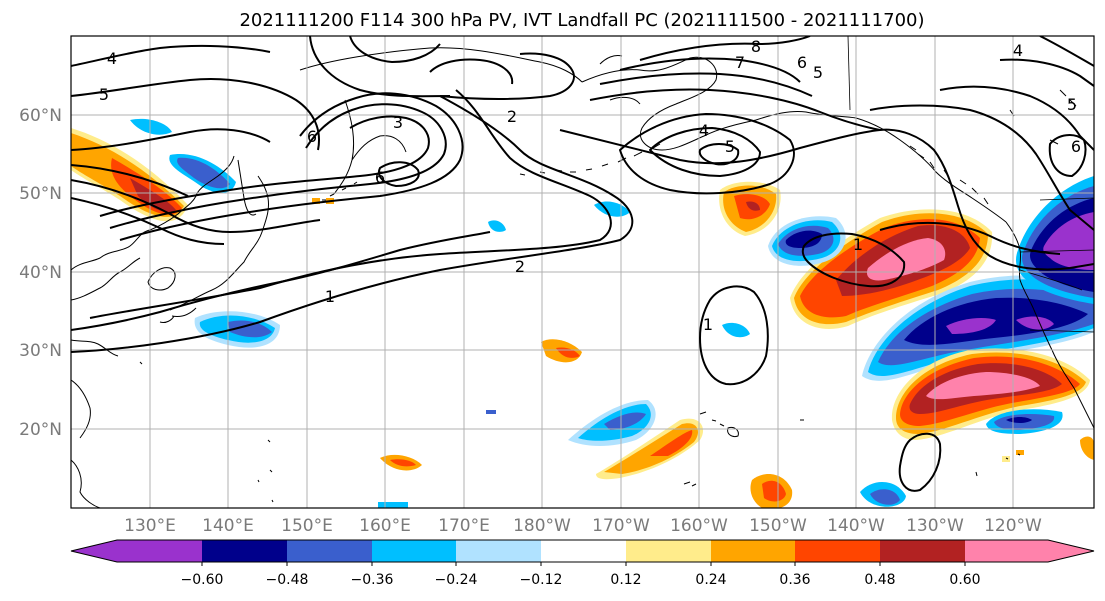 This screenshot has height=601, width=1105. Describe the element at coordinates (464, 526) in the screenshot. I see `lon-label: 170°E` at that location.